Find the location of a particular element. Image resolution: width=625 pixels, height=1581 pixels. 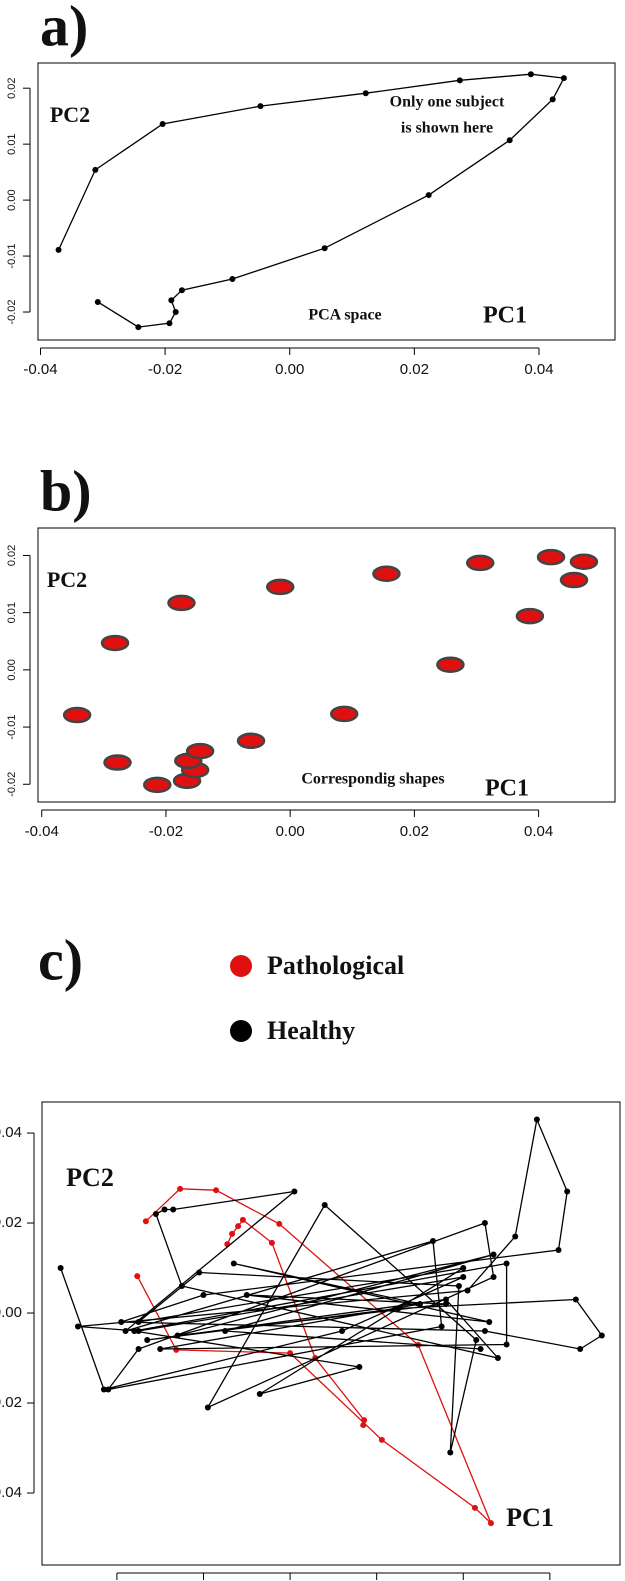

x-tick-label: -0.02 is located at coordinates (165, 369).